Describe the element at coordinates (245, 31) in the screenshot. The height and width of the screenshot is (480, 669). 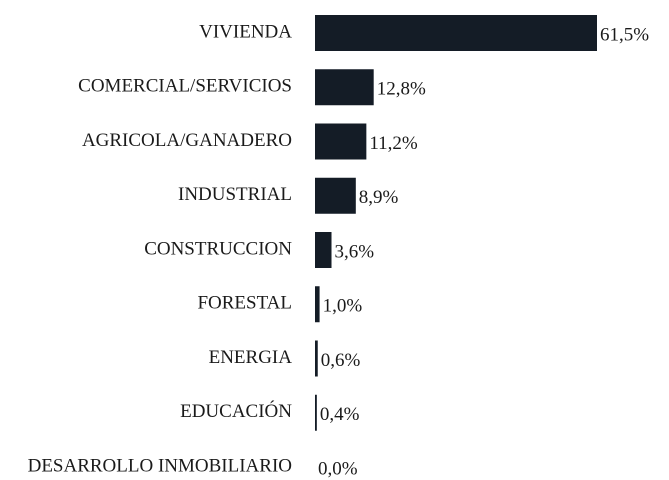
I see `category-label: VIVIENDA` at that location.